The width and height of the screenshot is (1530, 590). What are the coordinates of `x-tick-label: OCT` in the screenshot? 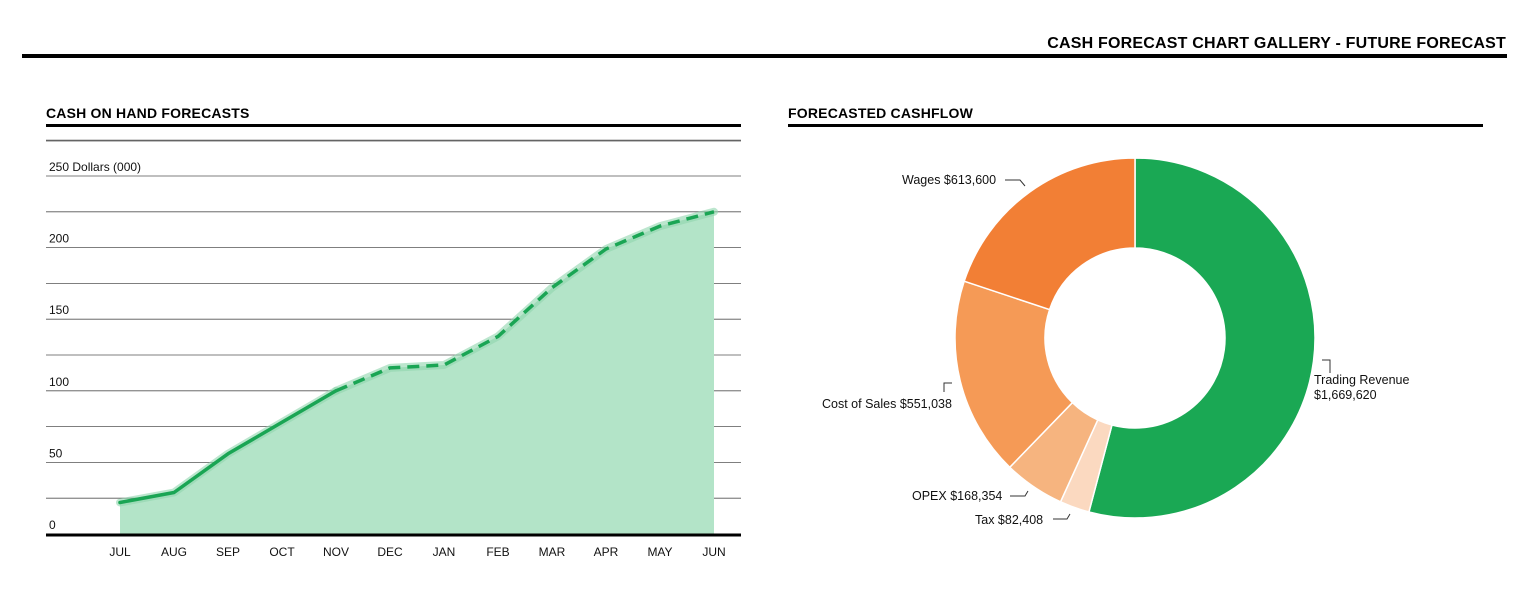 It's located at (282, 552).